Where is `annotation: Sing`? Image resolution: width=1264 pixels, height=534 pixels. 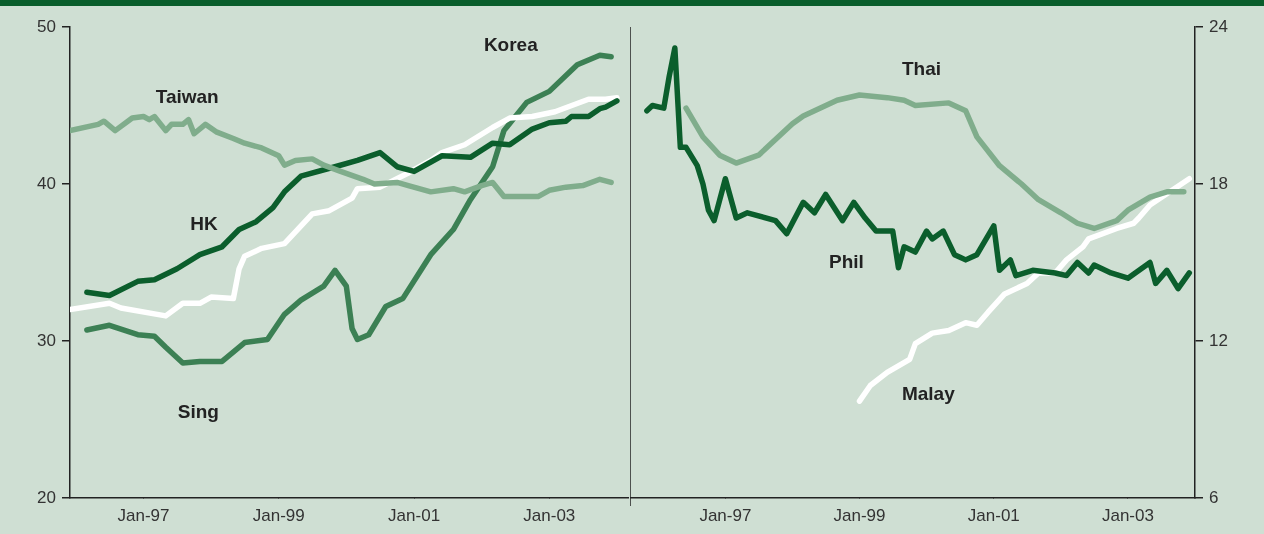 annotation: Sing is located at coordinates (198, 412).